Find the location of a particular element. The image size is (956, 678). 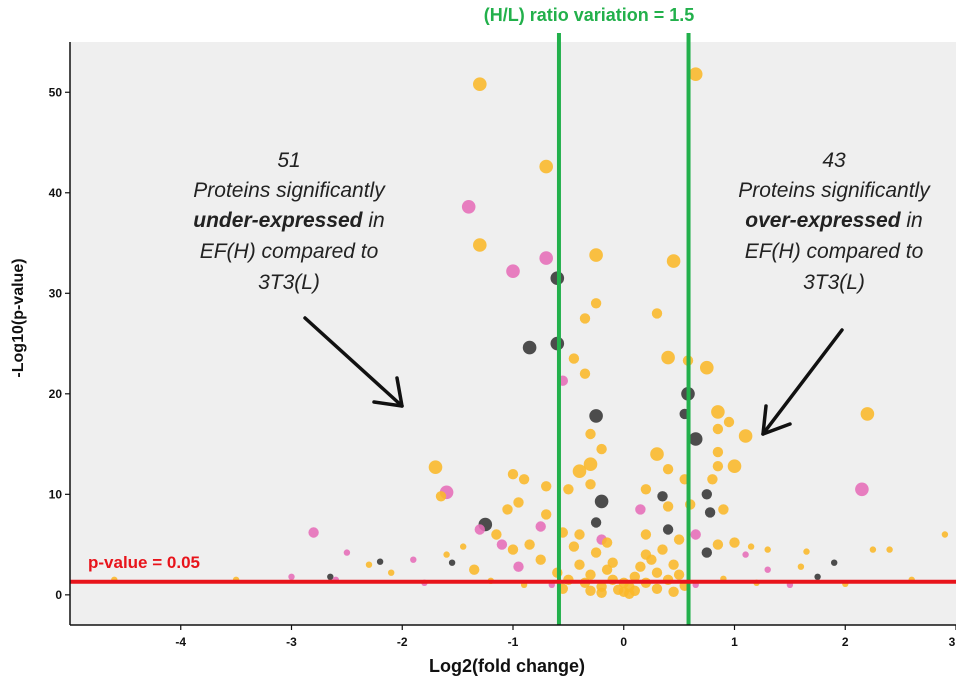

annotation-right-suffix: in is located at coordinates (912, 220).